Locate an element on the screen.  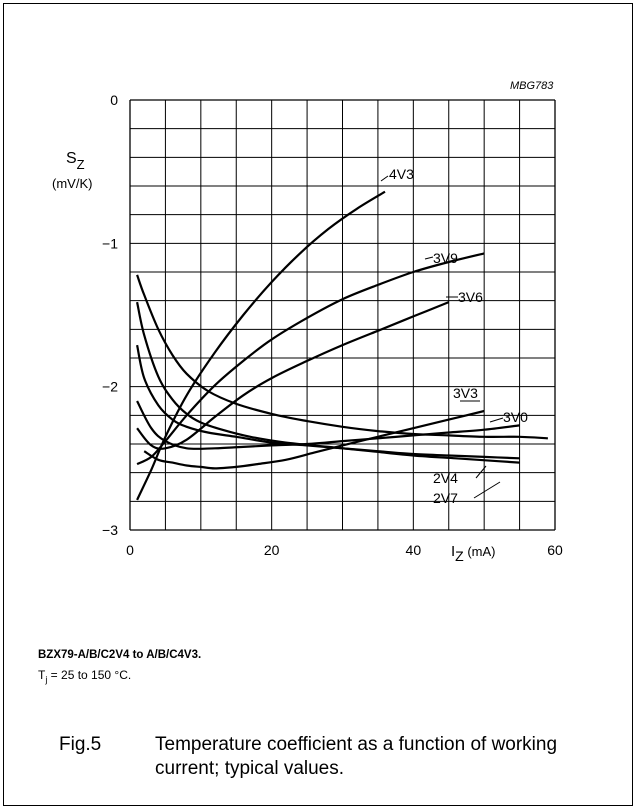
y-axis-unit: (mV/K) is located at coordinates (72, 183).